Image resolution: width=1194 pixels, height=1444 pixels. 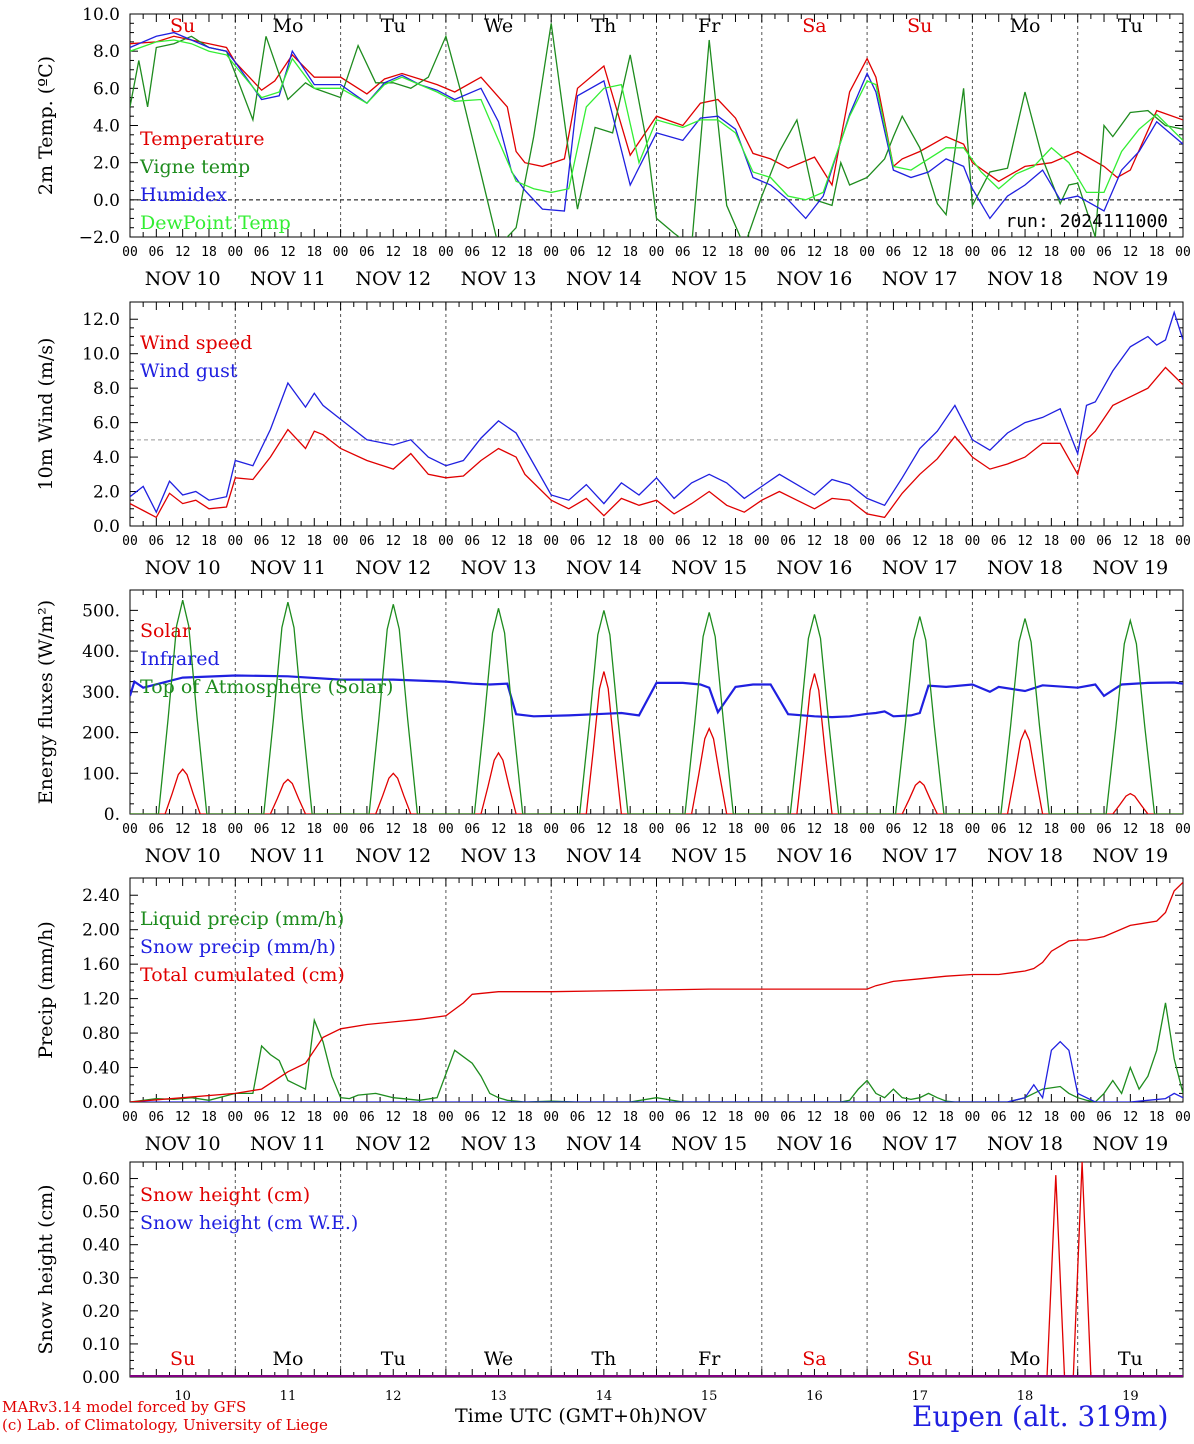 I want to click on station-label: Eupen (alt. 319m), so click(x=1040, y=1416).